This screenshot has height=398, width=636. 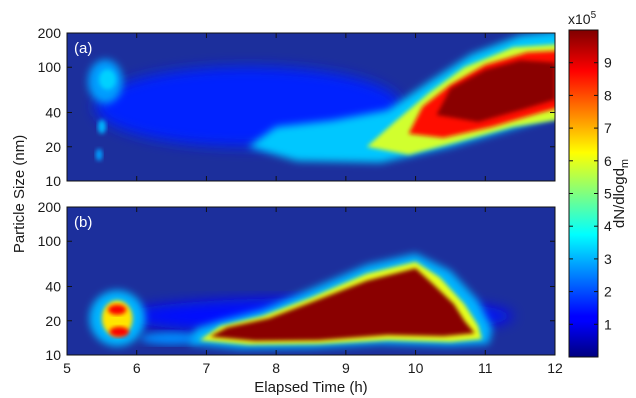 What do you see at coordinates (555, 368) in the screenshot?
I see `x-tick-label: 12` at bounding box center [555, 368].